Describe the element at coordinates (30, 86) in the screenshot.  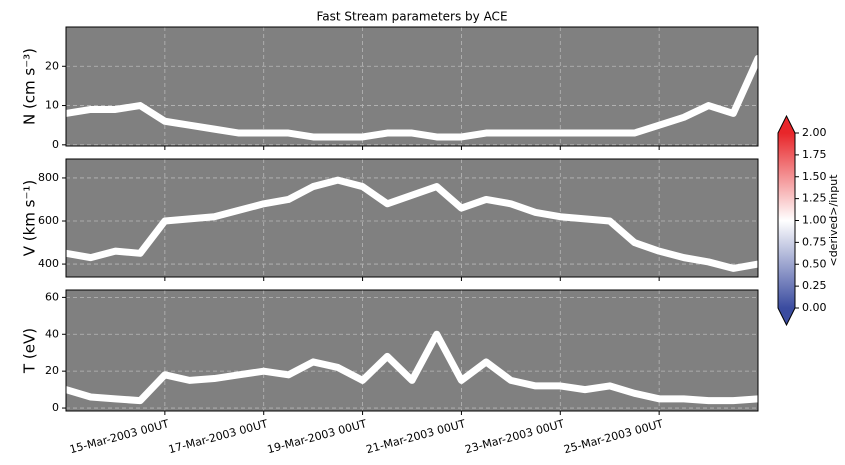
I see `y-axis-label: N (cm s⁻³)` at that location.